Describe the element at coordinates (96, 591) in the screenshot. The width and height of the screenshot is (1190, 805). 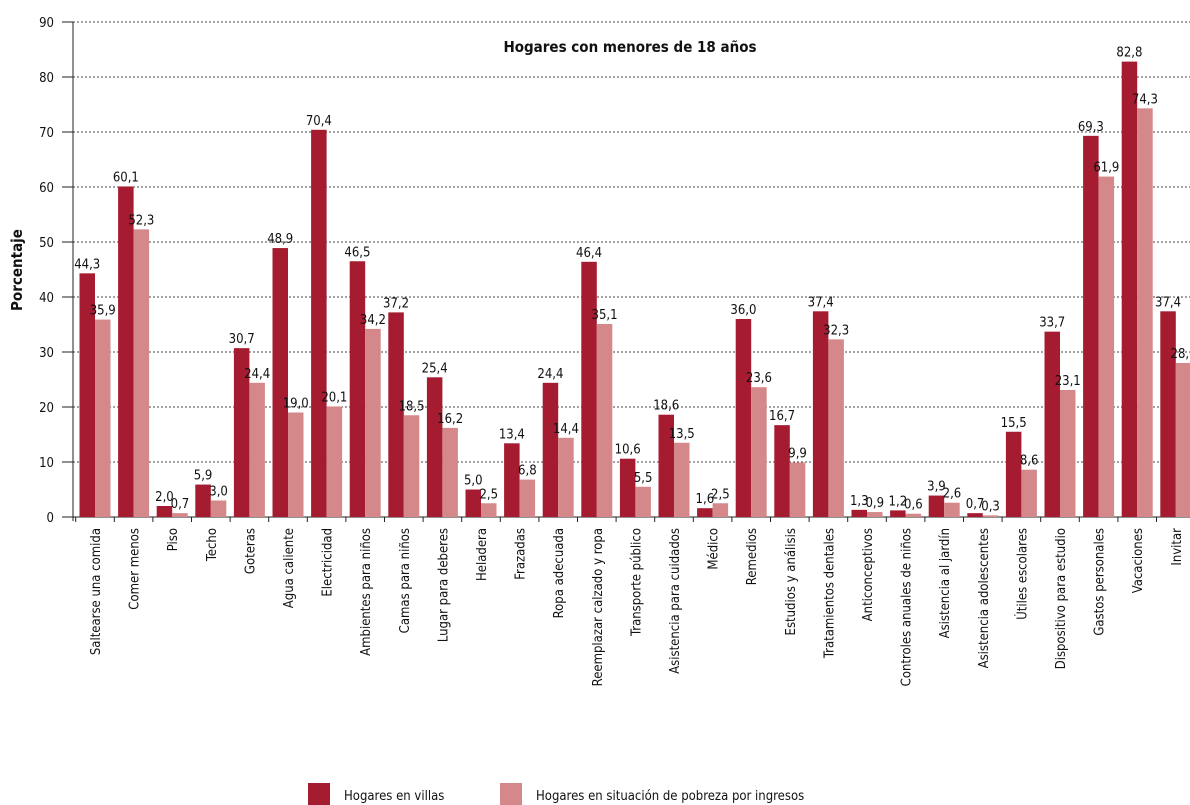
I see `x-tick-label: Saltearse una comida` at that location.